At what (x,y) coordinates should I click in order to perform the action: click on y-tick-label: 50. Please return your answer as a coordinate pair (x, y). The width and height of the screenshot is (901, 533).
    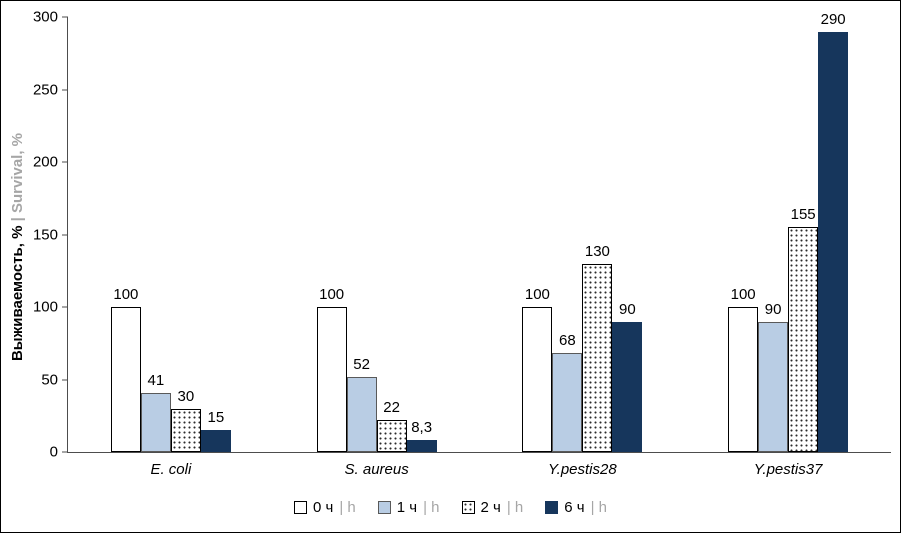
    Looking at the image, I should click on (49, 380).